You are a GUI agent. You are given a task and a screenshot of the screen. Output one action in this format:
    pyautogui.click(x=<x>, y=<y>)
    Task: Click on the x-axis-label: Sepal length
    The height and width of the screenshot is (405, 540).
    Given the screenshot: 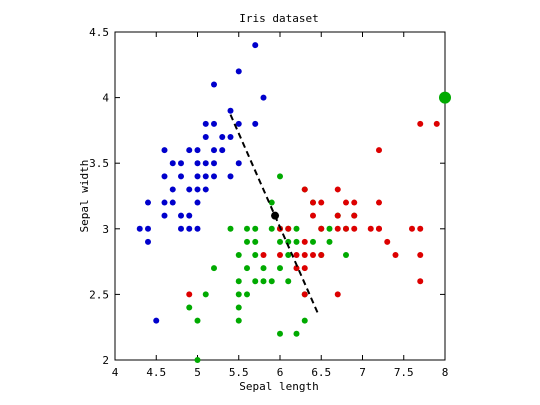 What is the action you would take?
    pyautogui.click(x=278, y=386)
    